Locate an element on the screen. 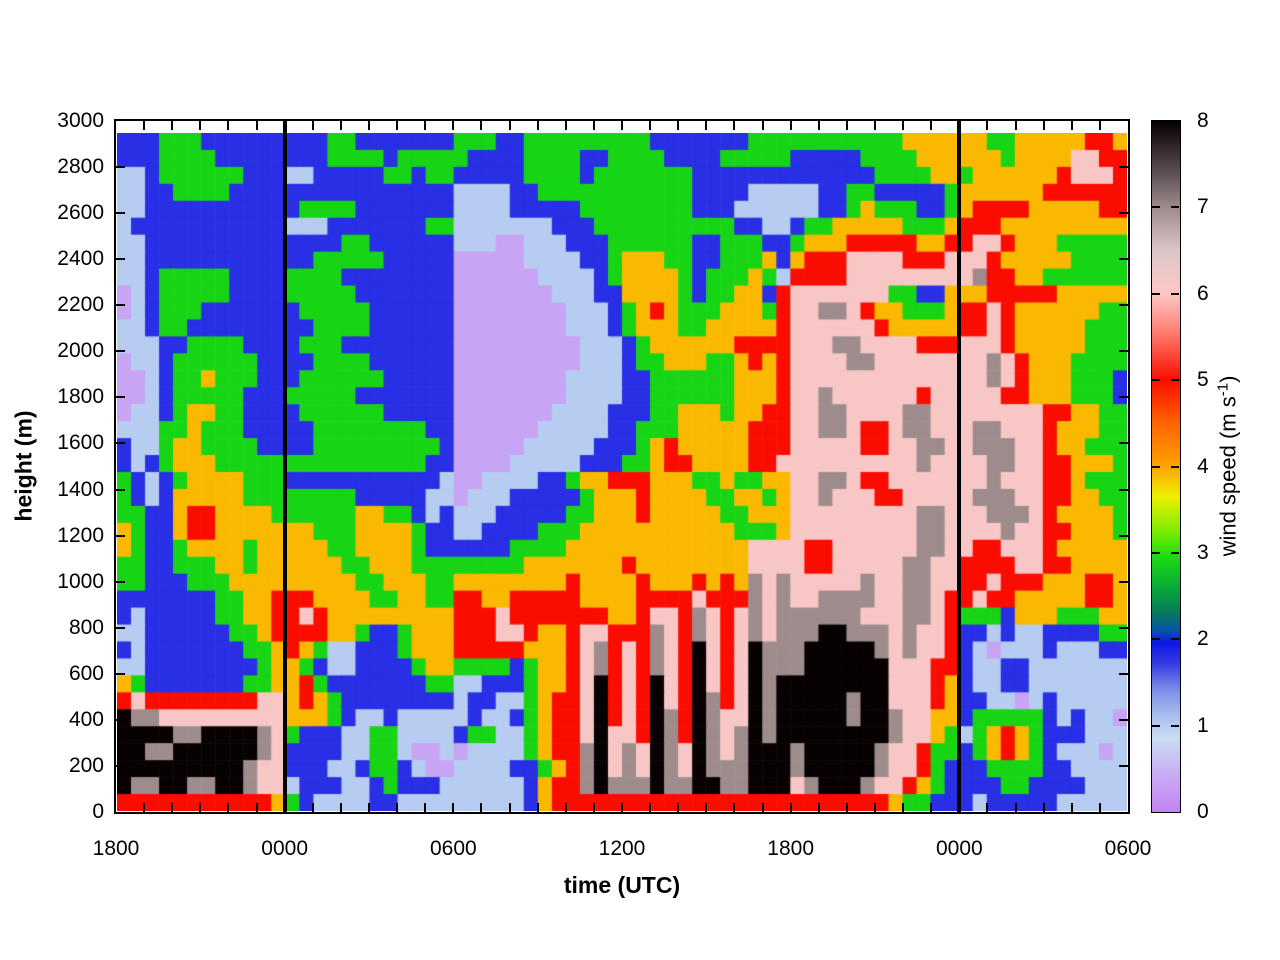 This screenshot has height=960, width=1280. colorbar-tick-label: 4 is located at coordinates (1203, 466).